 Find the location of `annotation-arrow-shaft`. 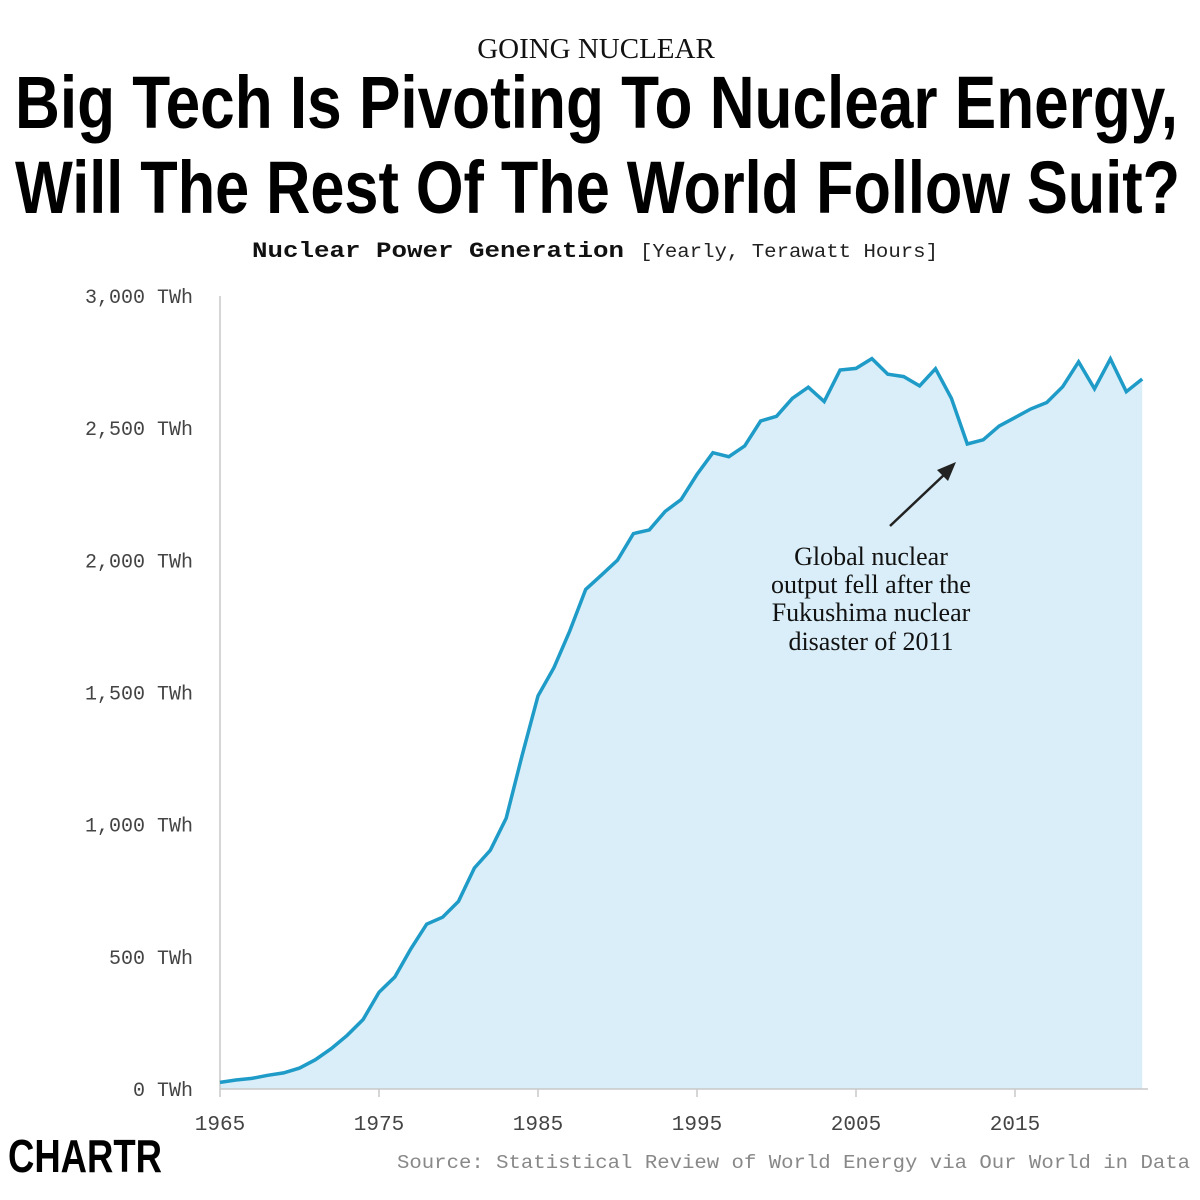

annotation-arrow-shaft is located at coordinates (918, 499).